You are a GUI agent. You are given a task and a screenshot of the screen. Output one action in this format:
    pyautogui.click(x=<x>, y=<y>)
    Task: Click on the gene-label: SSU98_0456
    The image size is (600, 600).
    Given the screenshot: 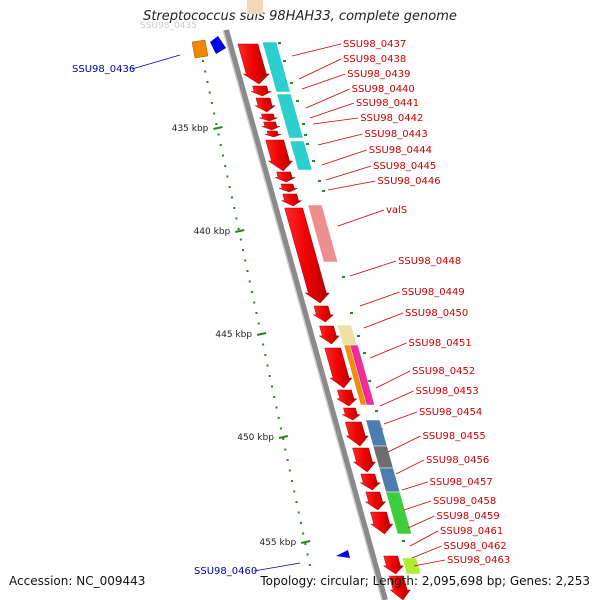 What is the action you would take?
    pyautogui.click(x=457, y=460)
    